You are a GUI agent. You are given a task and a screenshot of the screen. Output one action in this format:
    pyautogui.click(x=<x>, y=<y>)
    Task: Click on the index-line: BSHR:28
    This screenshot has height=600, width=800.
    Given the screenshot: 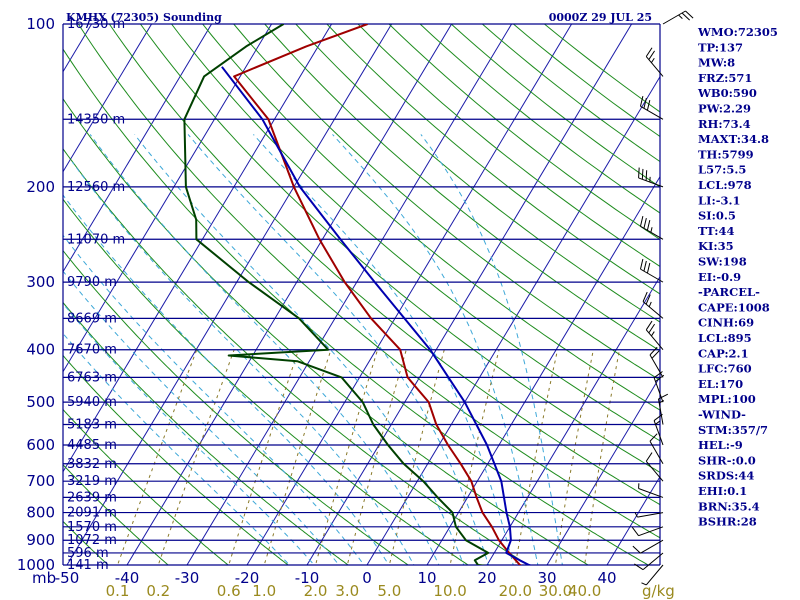 What is the action you would take?
    pyautogui.click(x=727, y=522)
    